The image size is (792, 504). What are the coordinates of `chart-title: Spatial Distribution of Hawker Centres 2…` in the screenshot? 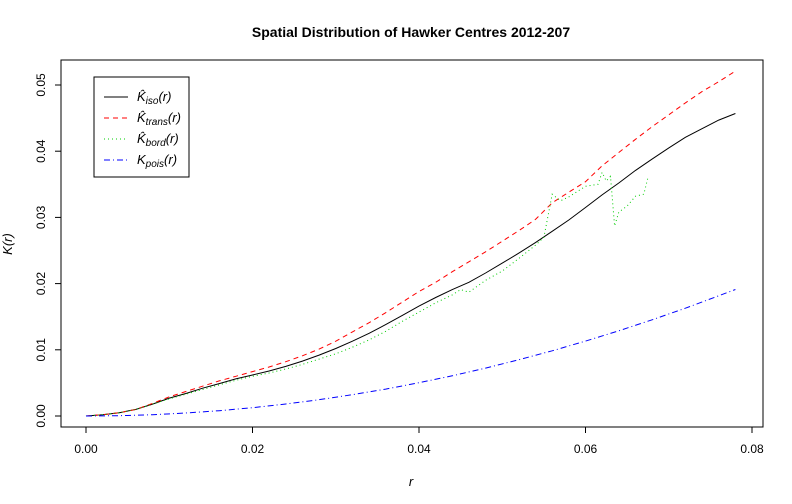 It's located at (411, 32).